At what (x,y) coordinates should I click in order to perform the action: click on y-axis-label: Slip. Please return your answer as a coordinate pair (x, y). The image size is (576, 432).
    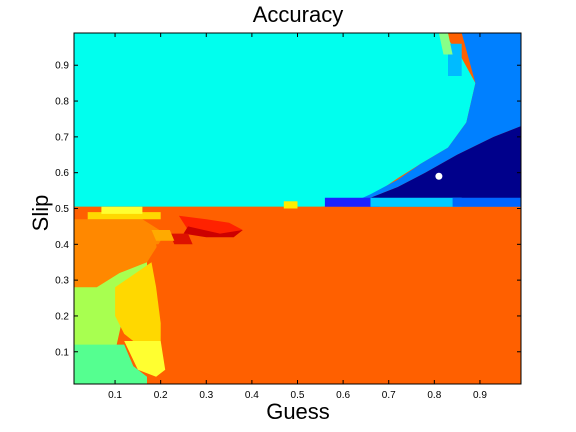
    Looking at the image, I should click on (40, 213).